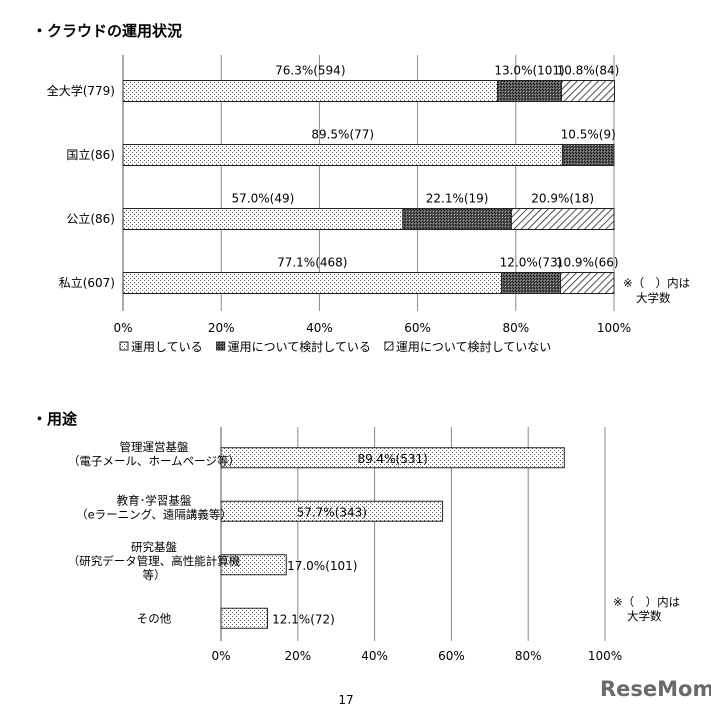 The height and width of the screenshot is (709, 711). Describe the element at coordinates (587, 263) in the screenshot. I see `data-label: 10.9%(66)` at that location.